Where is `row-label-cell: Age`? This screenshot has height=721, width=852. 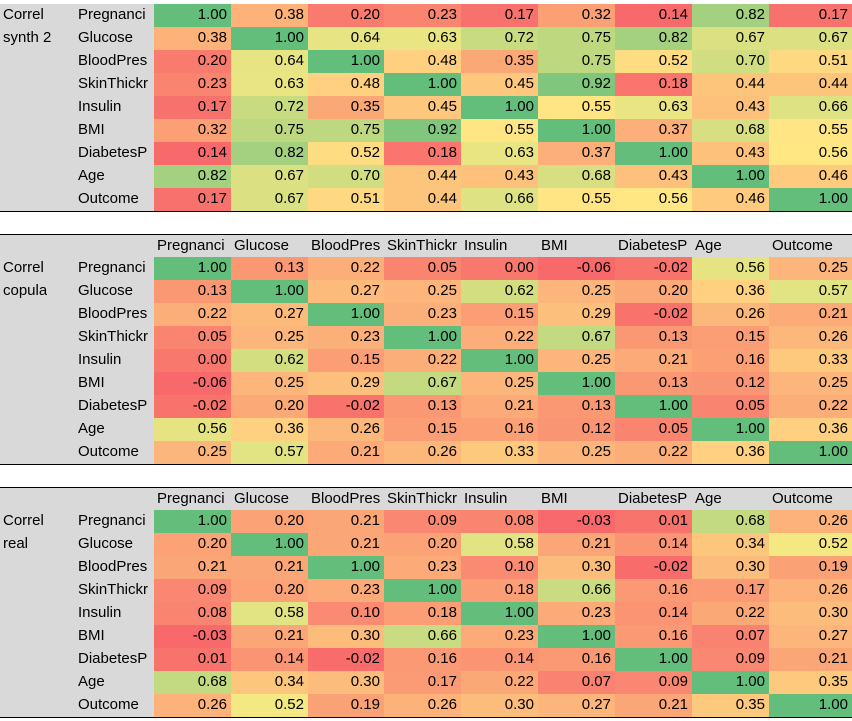
row-label-cell: Age is located at coordinates (114, 429).